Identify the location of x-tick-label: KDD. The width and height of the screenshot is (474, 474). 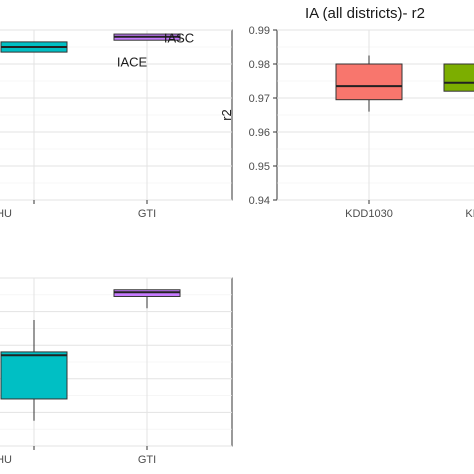
(469, 214).